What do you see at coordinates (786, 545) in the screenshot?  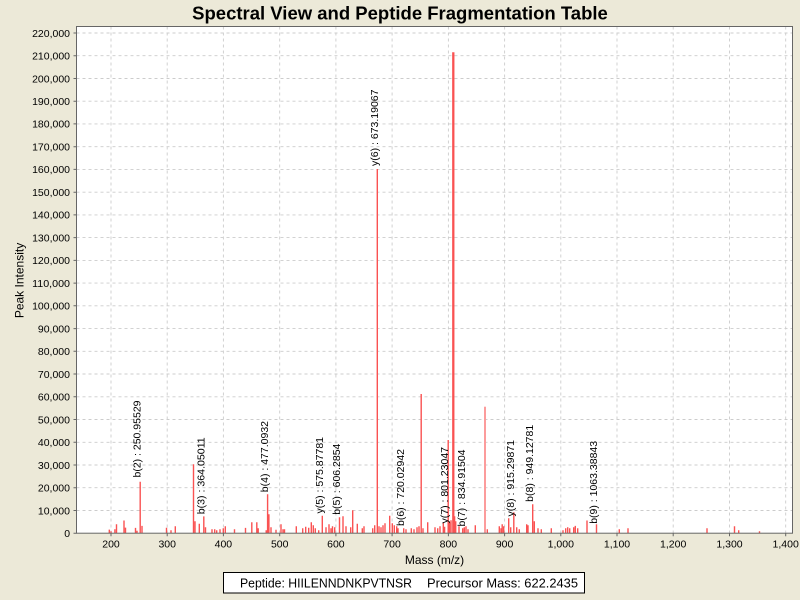 I see `svg-text: 1,400` at bounding box center [786, 545].